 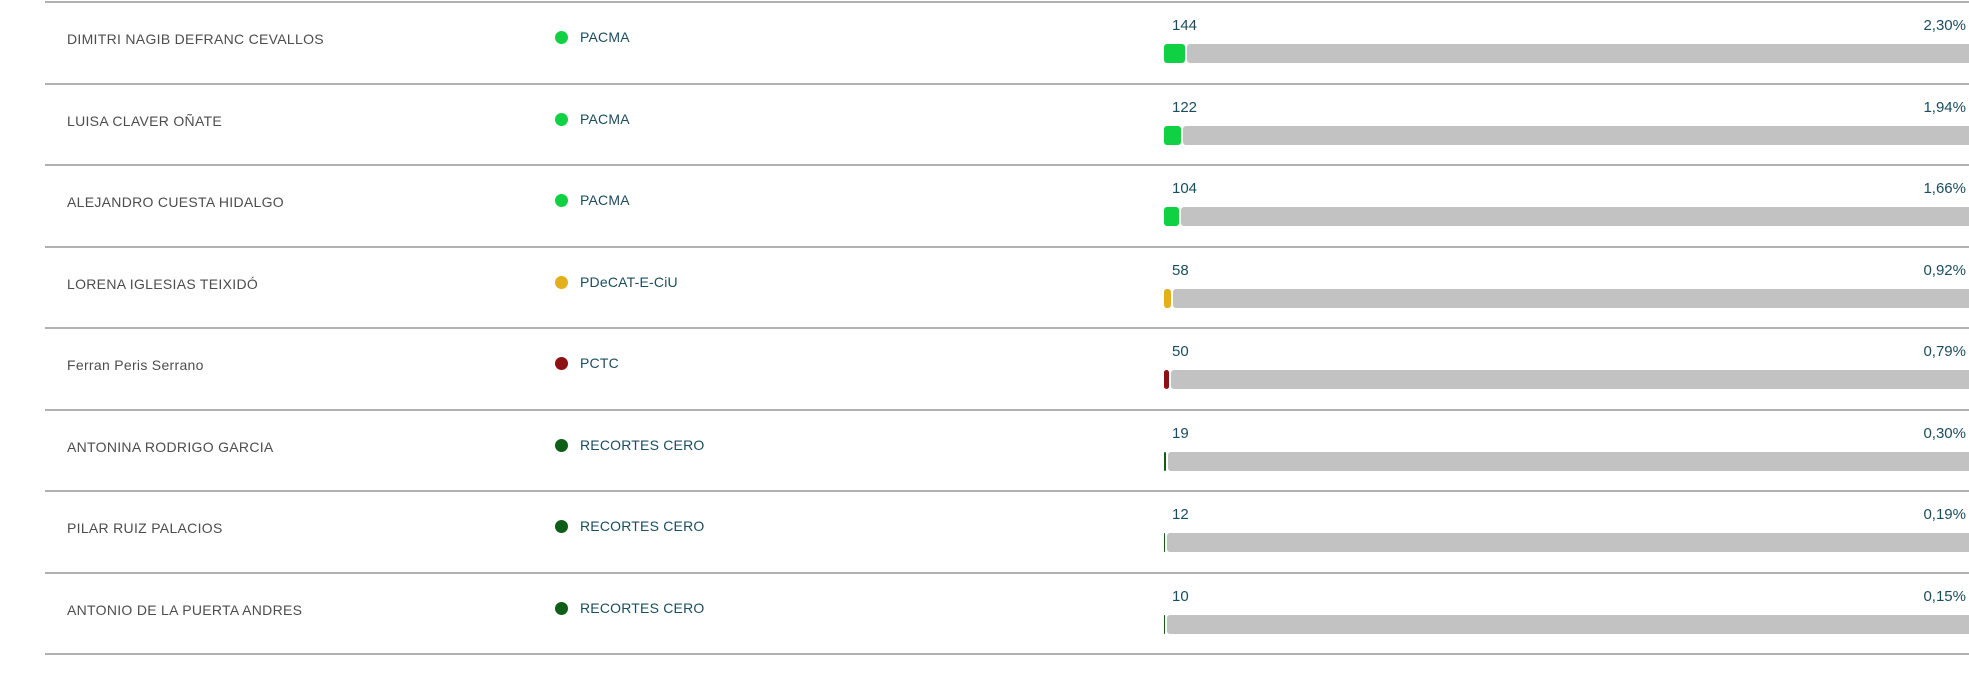 I want to click on votes-bar-cell: 19 0,30%, so click(x=1566, y=451).